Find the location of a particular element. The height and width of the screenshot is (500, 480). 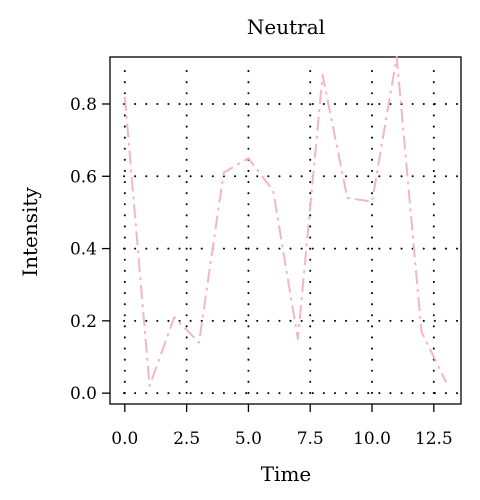

x-tick-label: 7.5 is located at coordinates (310, 439).